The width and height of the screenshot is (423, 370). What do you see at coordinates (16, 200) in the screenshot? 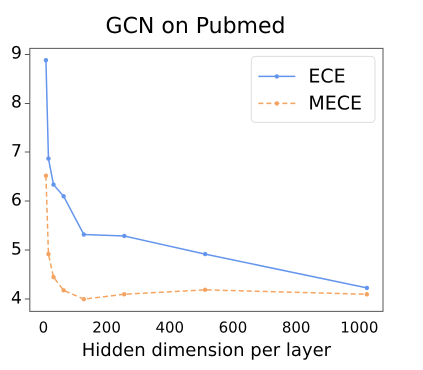
I see `y-tick-label: 6` at bounding box center [16, 200].